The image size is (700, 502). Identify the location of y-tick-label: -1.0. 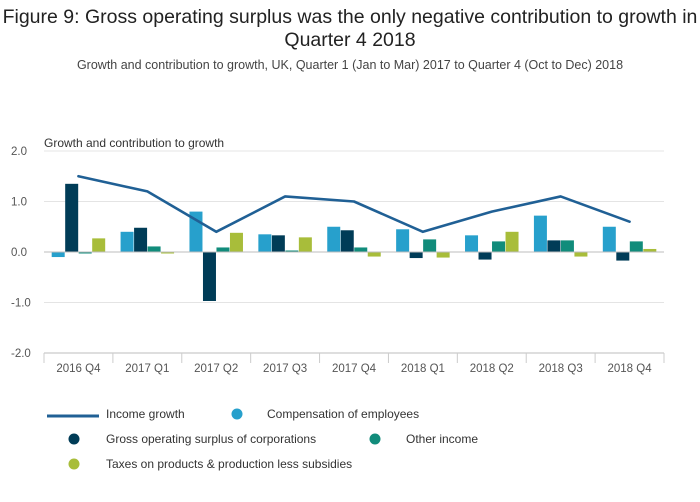
(21, 304).